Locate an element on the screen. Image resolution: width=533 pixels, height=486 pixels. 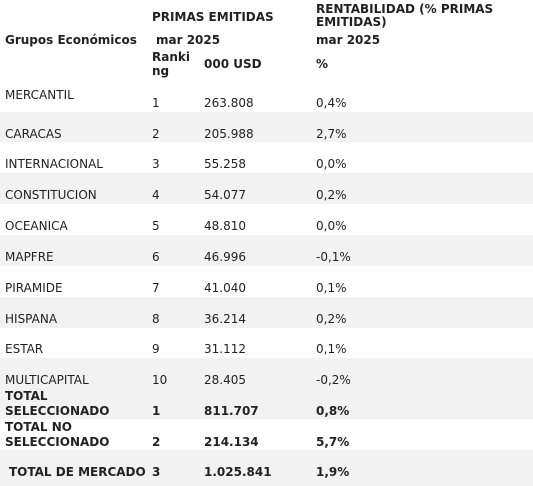
table-row: MULTICAPITAL 10 28.405 -0,2% is located at coordinates (266, 373).